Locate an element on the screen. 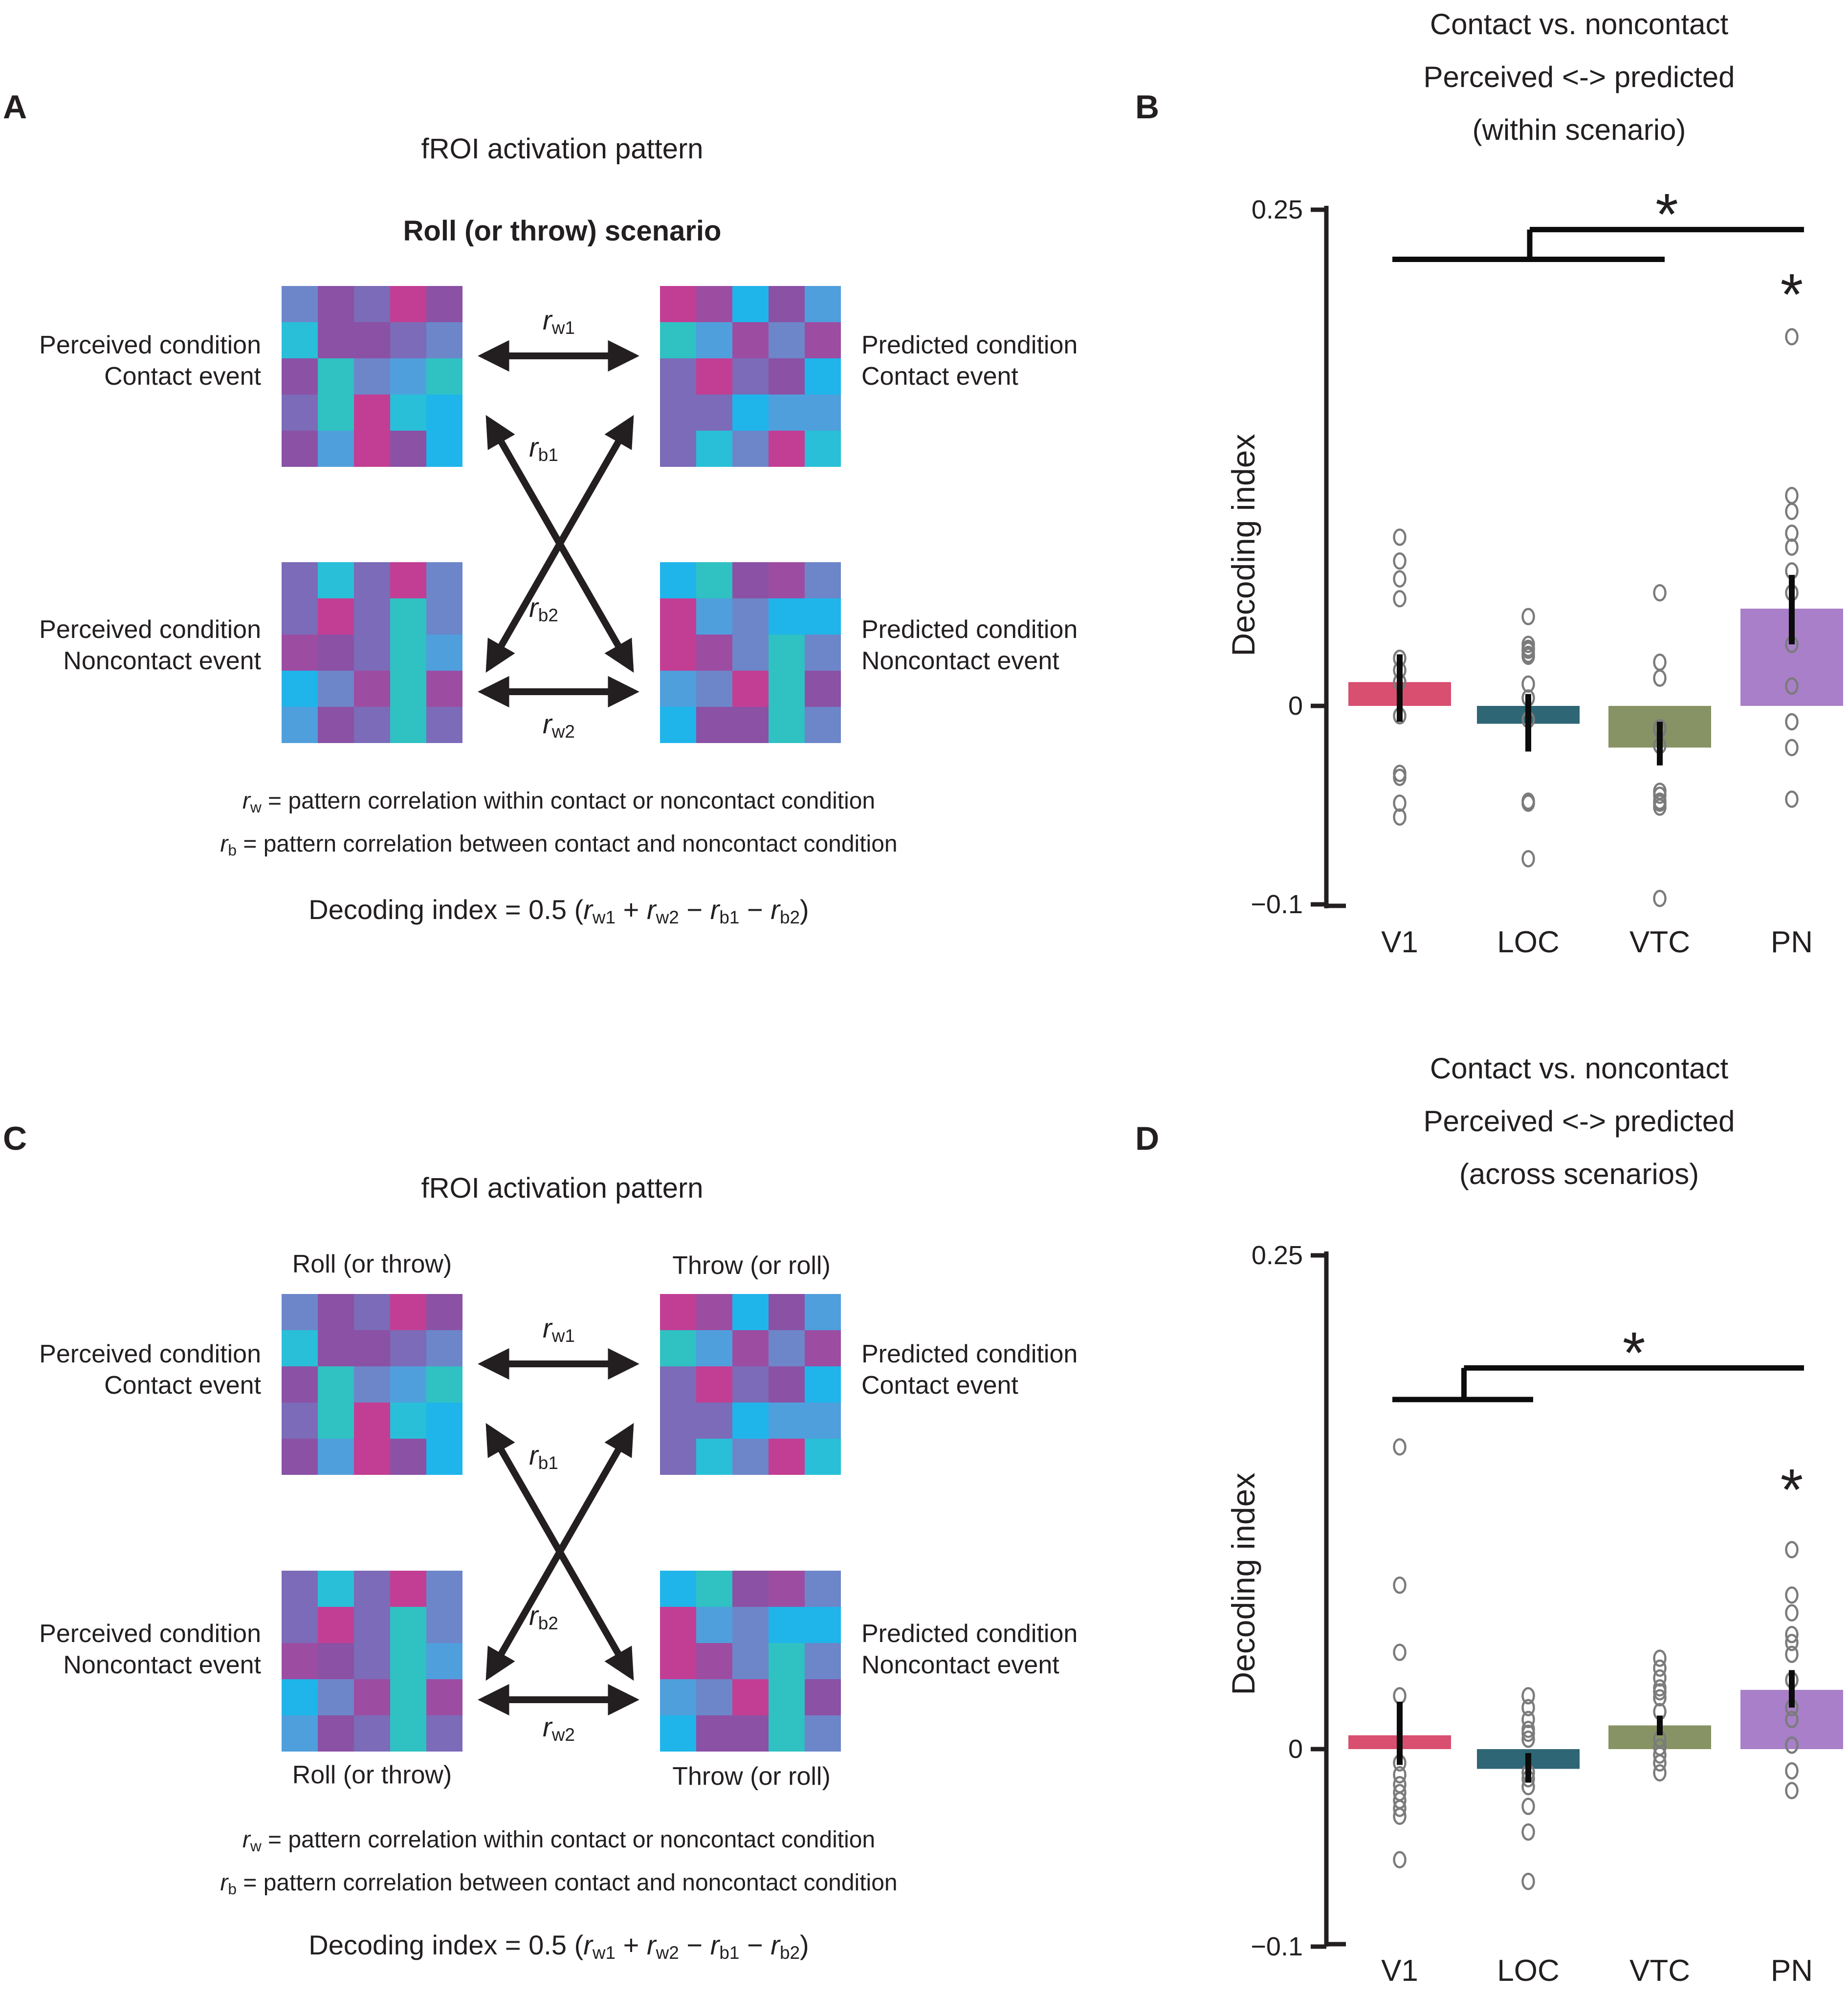 The width and height of the screenshot is (1848, 1995). y-tick-label: −0.1 is located at coordinates (1277, 905).